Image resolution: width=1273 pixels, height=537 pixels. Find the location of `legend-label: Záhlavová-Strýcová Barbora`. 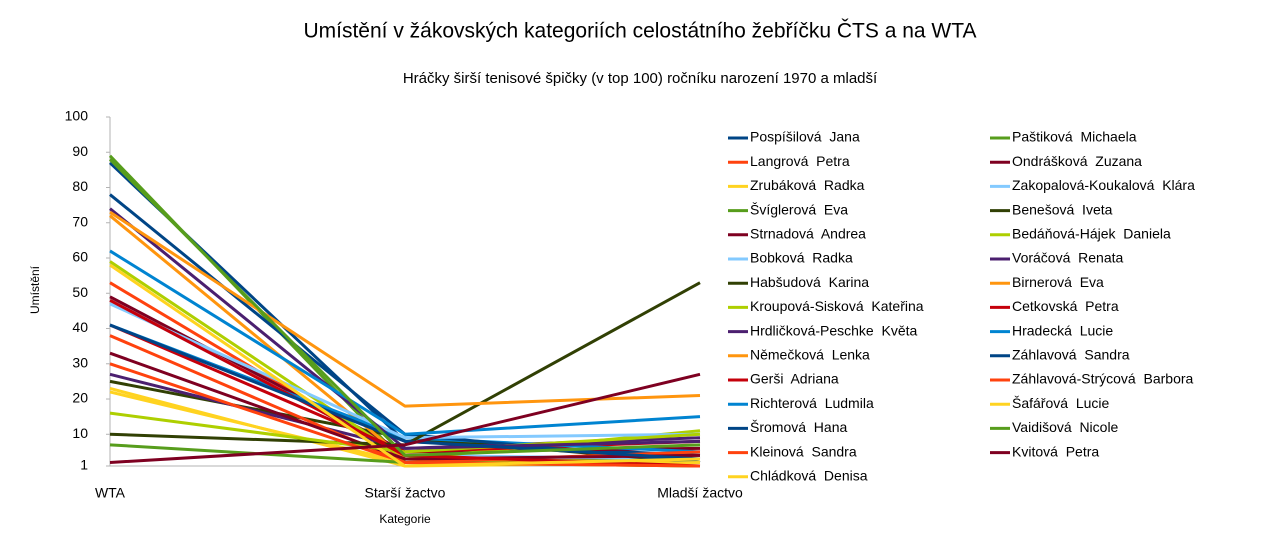

legend-label: Záhlavová-Strýcová Barbora is located at coordinates (1103, 379).